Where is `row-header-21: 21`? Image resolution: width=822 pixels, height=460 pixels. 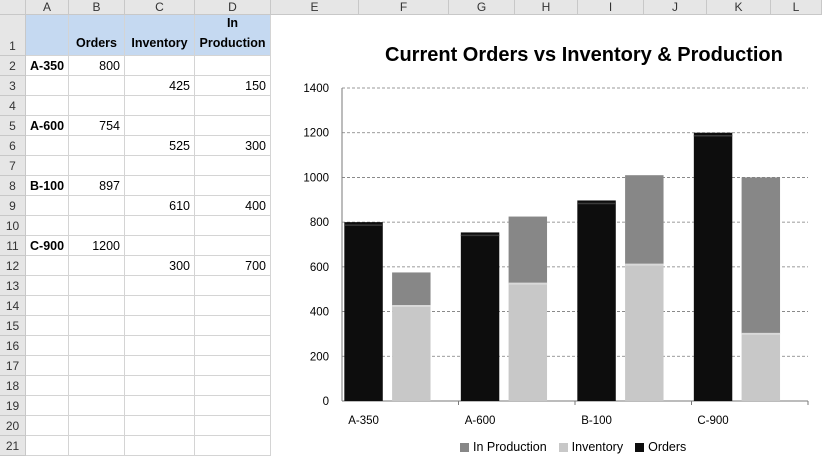 row-header-21: 21 is located at coordinates (13, 446).